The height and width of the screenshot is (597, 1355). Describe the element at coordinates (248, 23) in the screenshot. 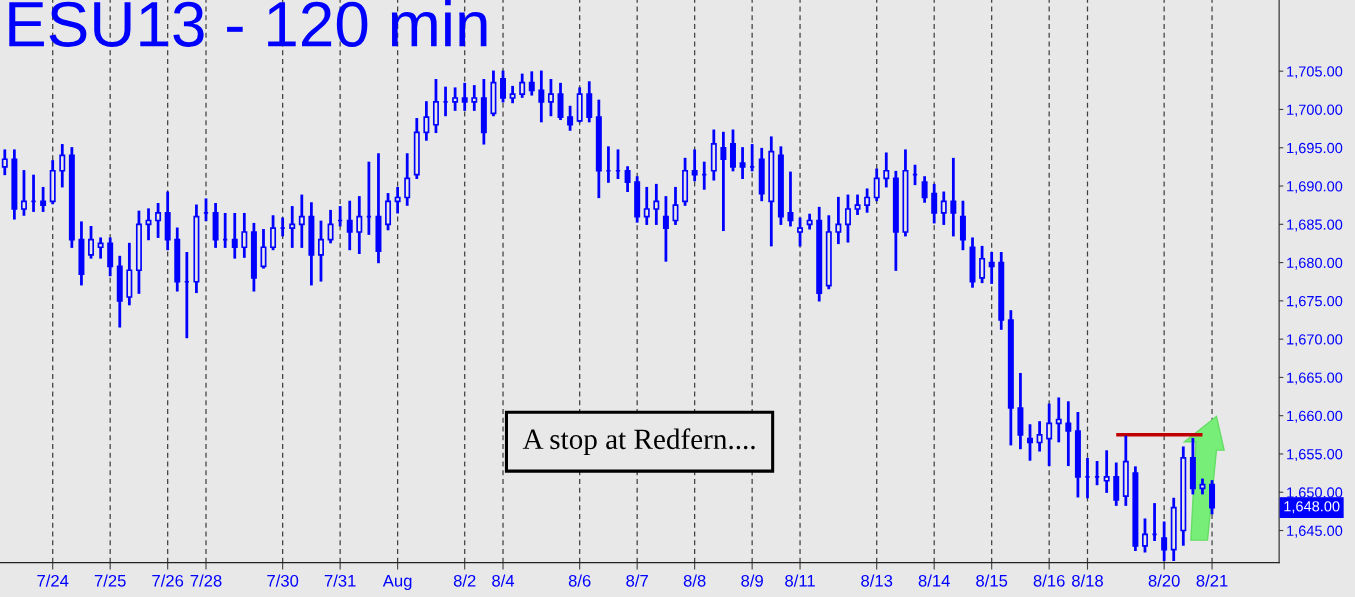

I see `chart-title: ESU13 - 120 min` at that location.